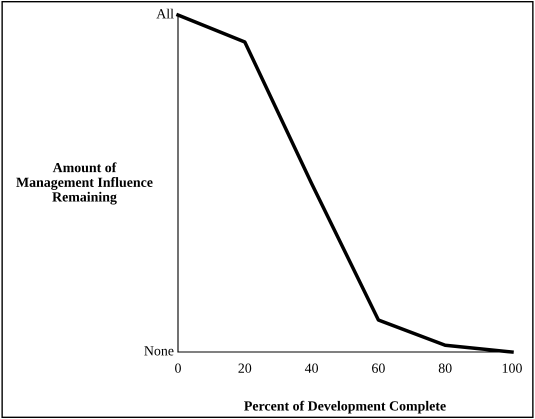 The width and height of the screenshot is (535, 419). I want to click on x-tick-label: 60, so click(378, 368).